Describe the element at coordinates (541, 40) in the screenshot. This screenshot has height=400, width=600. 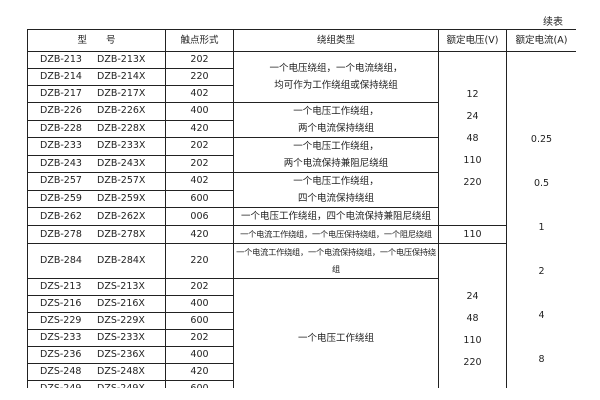
I see `header-current: 额定电流(A)` at that location.